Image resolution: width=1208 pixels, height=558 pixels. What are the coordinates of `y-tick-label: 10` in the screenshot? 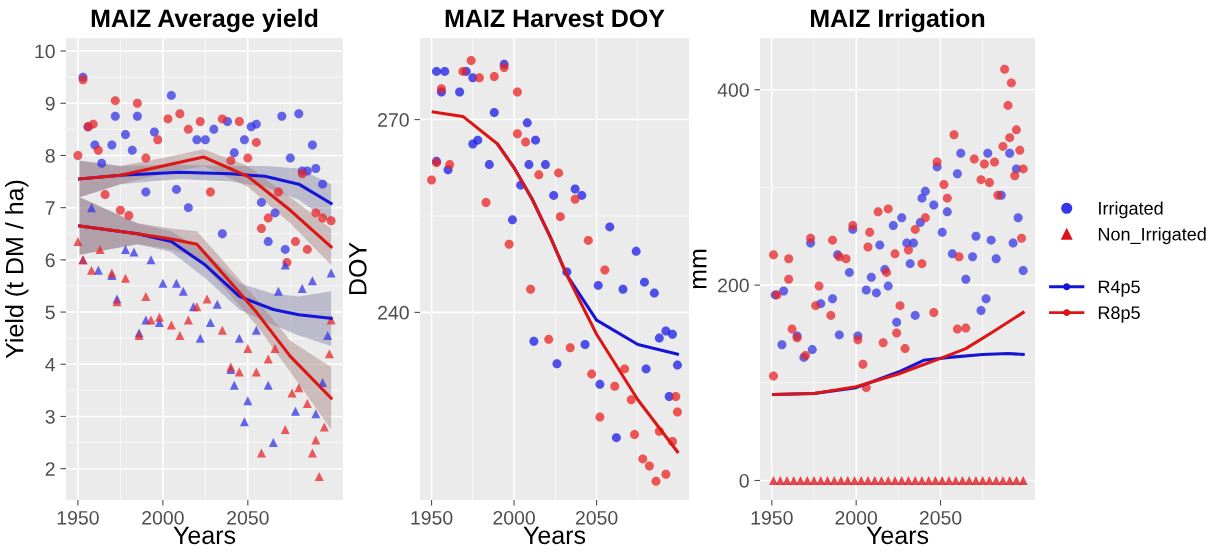 It's located at (45, 51).